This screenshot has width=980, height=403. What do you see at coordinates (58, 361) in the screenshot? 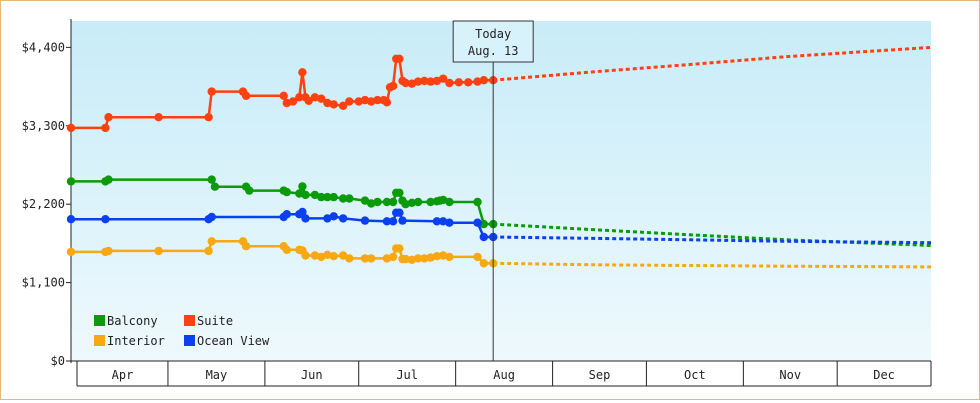
I see `y-tick-label: $0` at bounding box center [58, 361].